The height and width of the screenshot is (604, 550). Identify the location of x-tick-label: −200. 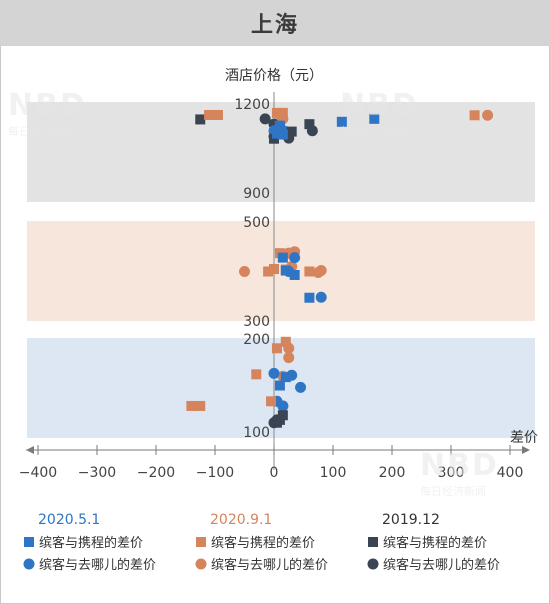
(156, 473).